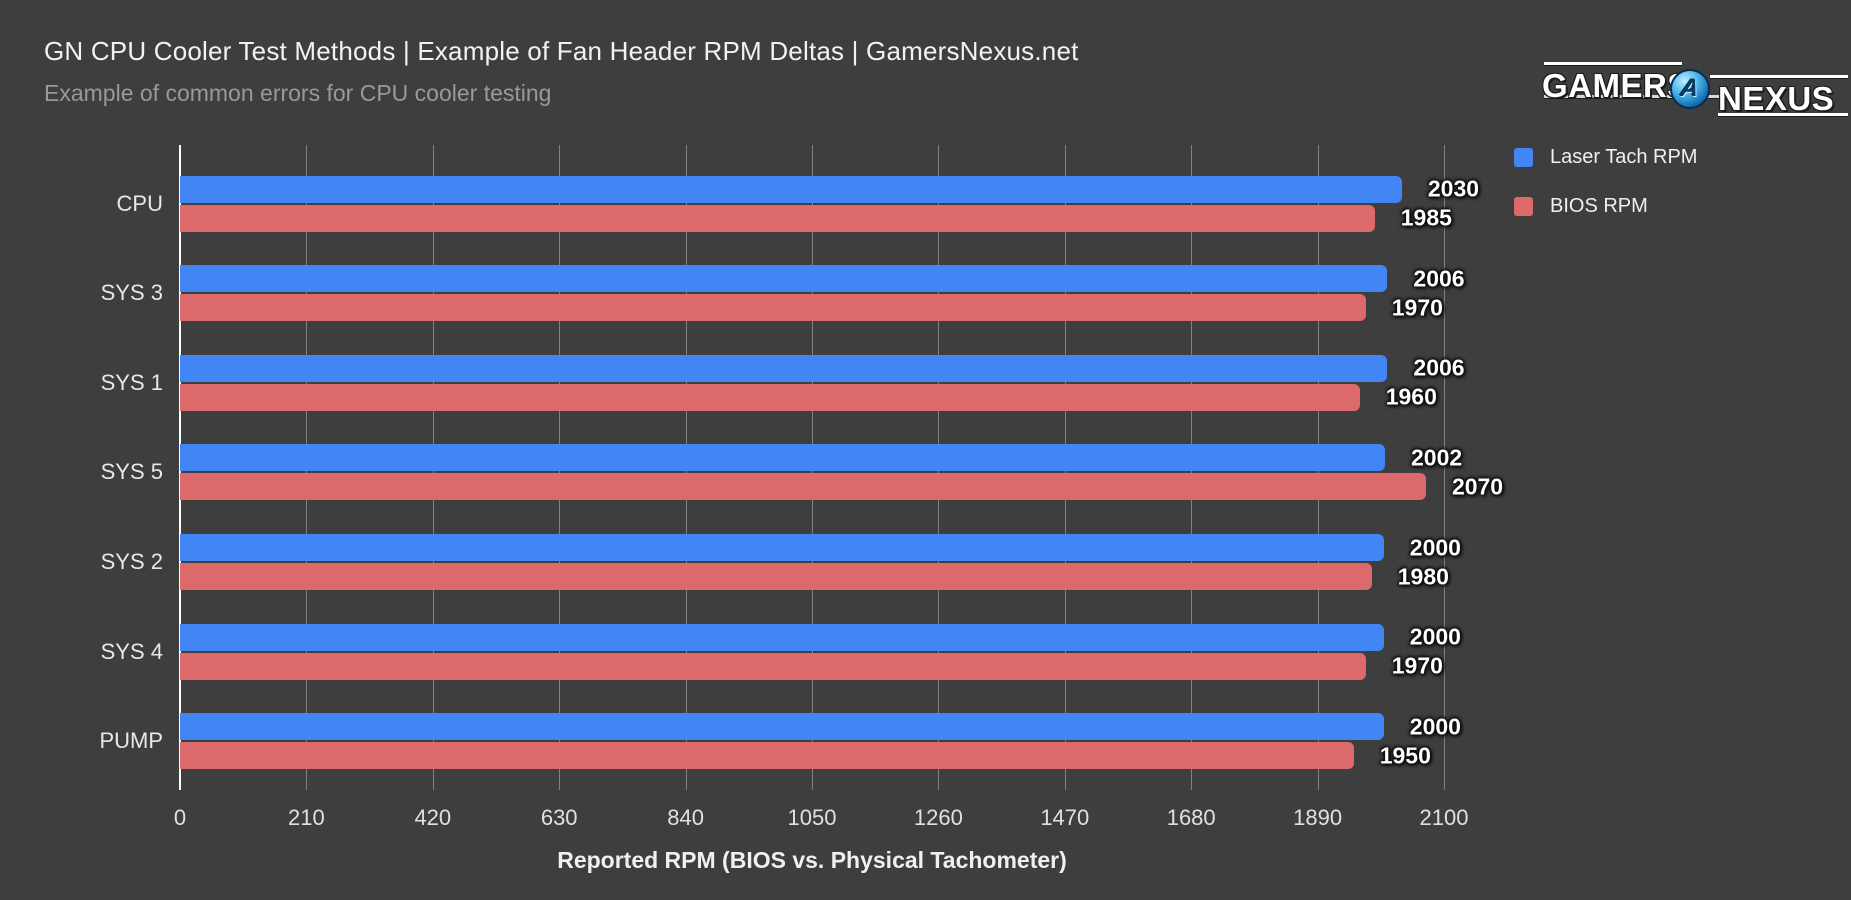 The image size is (1851, 900). Describe the element at coordinates (1439, 367) in the screenshot. I see `bar-value-sys-1-laser-tach-rpm: 2006` at that location.